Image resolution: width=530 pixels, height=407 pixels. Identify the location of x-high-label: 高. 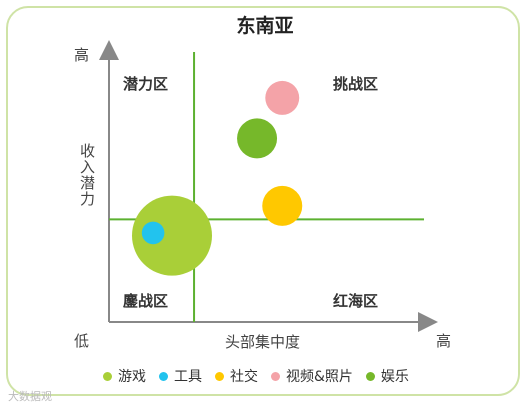
(444, 341).